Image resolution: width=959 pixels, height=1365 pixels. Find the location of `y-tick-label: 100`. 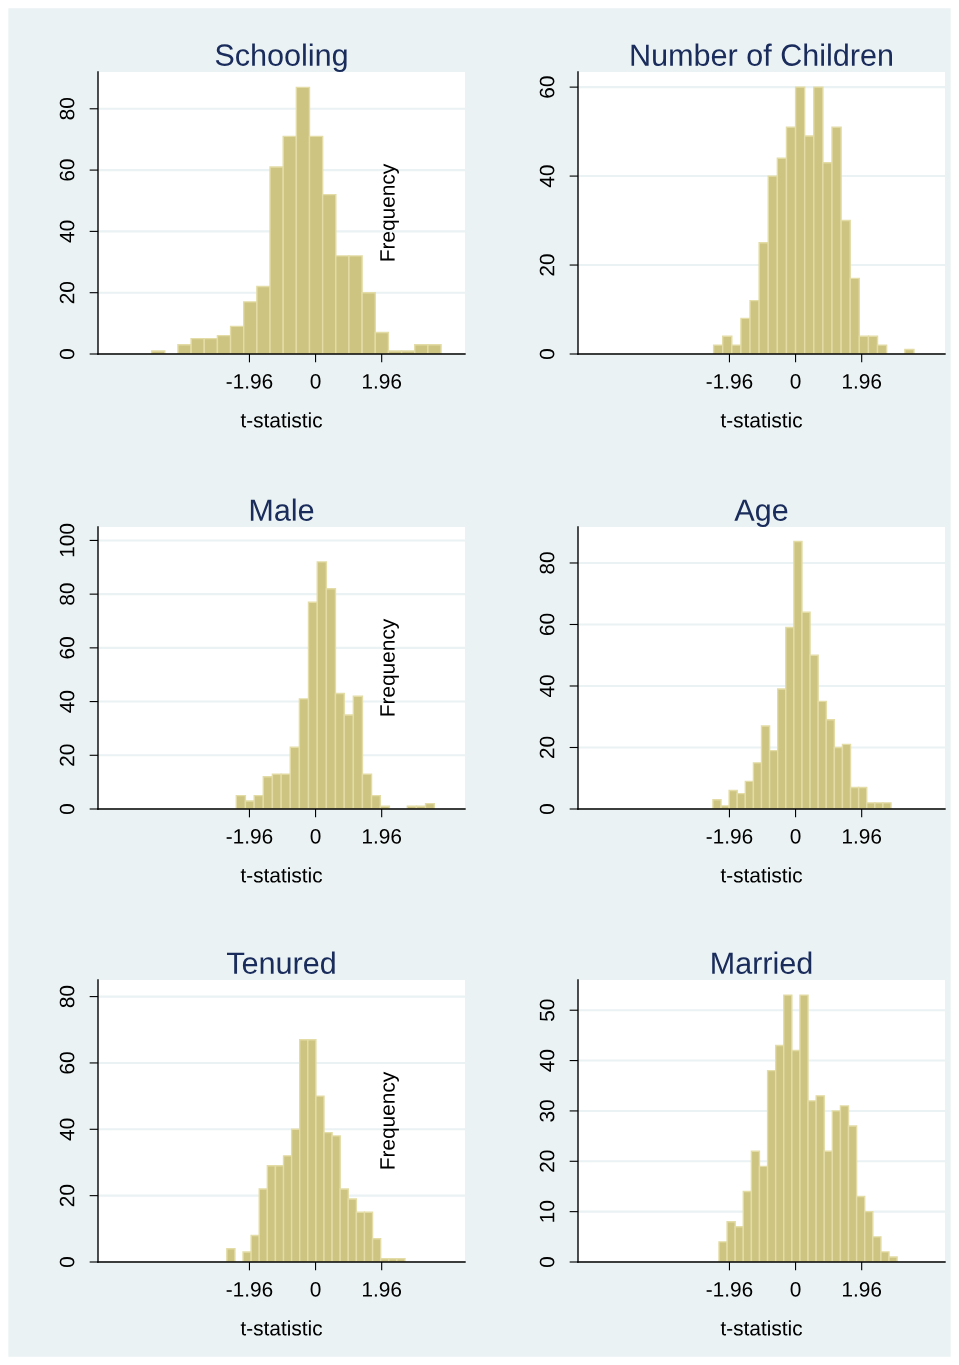

y-tick-label: 100 is located at coordinates (67, 540).